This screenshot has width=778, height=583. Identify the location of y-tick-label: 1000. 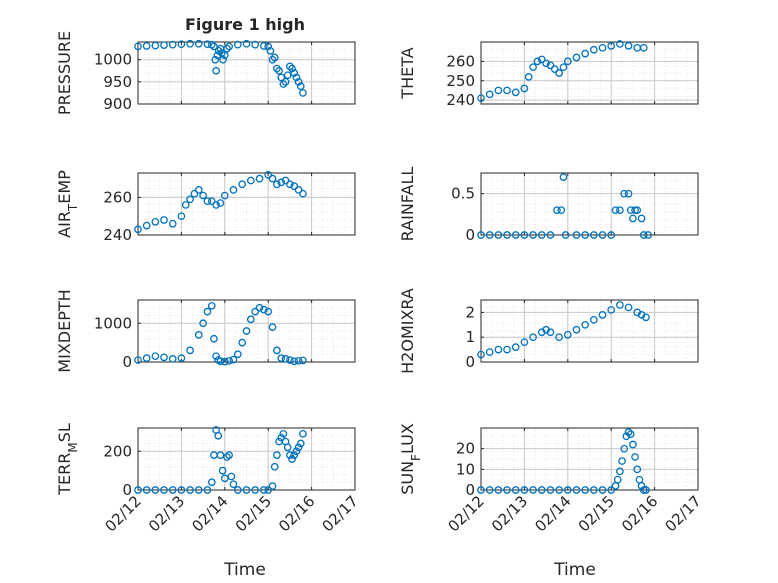
(113, 60).